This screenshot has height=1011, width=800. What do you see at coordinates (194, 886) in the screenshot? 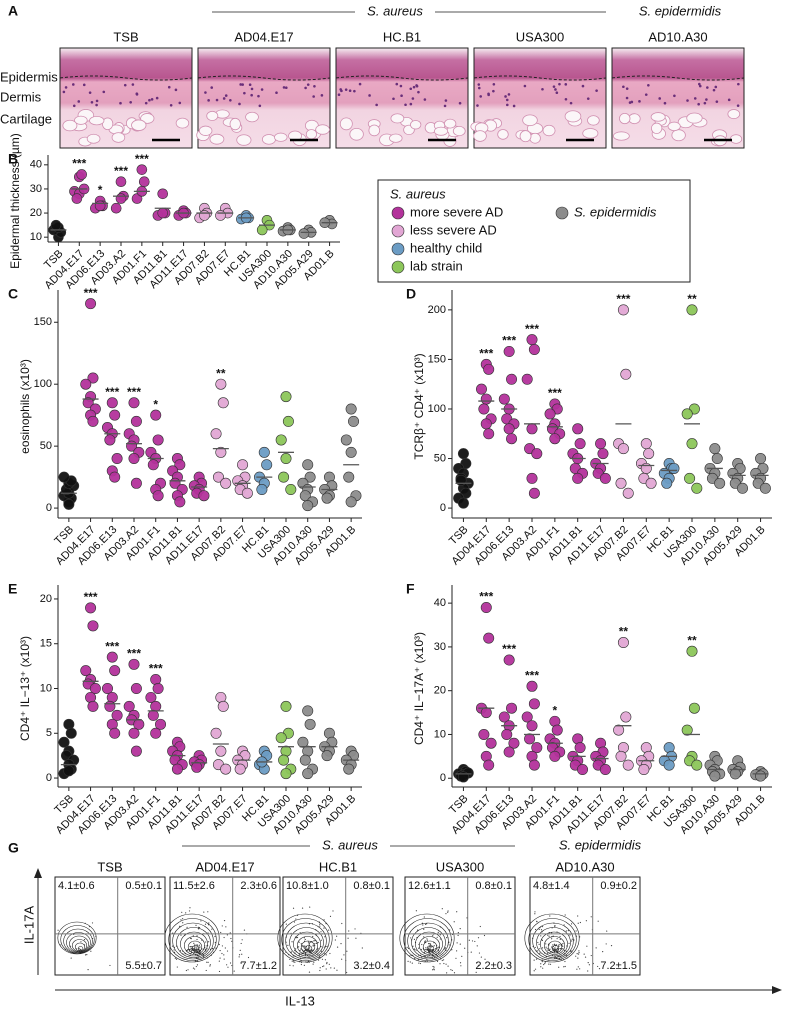
I see `quadrant-value: 11.5±2.6` at bounding box center [194, 886].